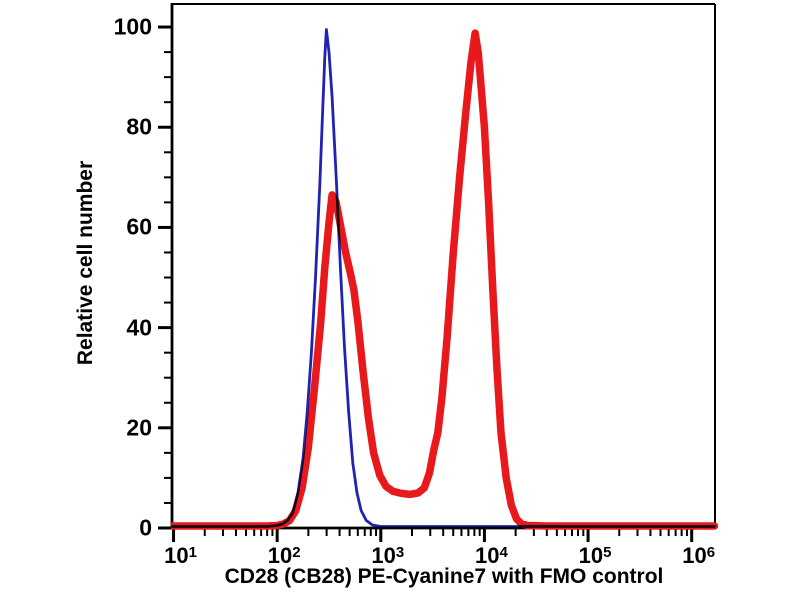  I want to click on y-tick-label: 100, so click(132, 26).